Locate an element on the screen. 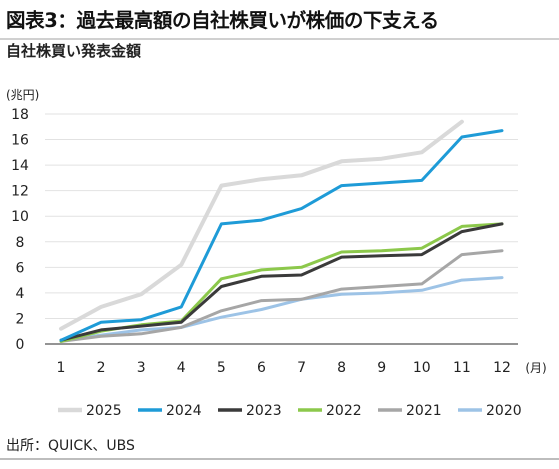 This screenshot has height=469, width=559. y-tick-label: 6 is located at coordinates (20, 268).